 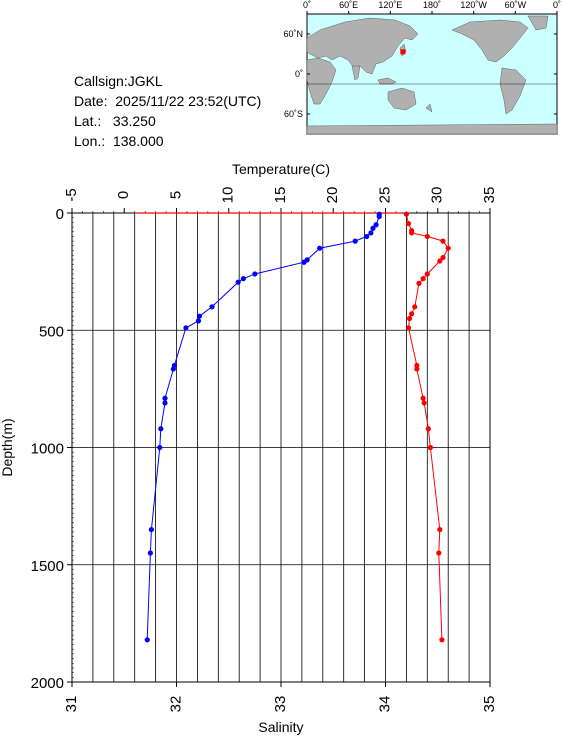 What do you see at coordinates (432, 75) in the screenshot?
I see `map-landmasses` at bounding box center [432, 75].